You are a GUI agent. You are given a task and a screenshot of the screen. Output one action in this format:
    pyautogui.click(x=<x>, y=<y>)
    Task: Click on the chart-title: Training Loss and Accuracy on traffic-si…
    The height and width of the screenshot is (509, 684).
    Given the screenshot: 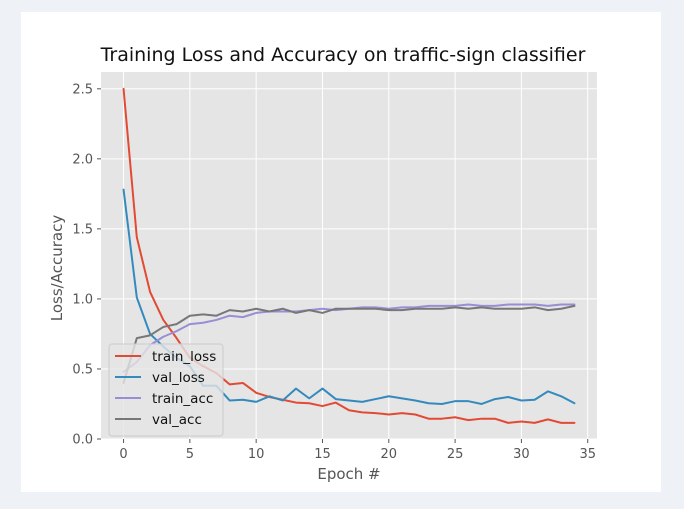 What is the action you would take?
    pyautogui.click(x=343, y=55)
    